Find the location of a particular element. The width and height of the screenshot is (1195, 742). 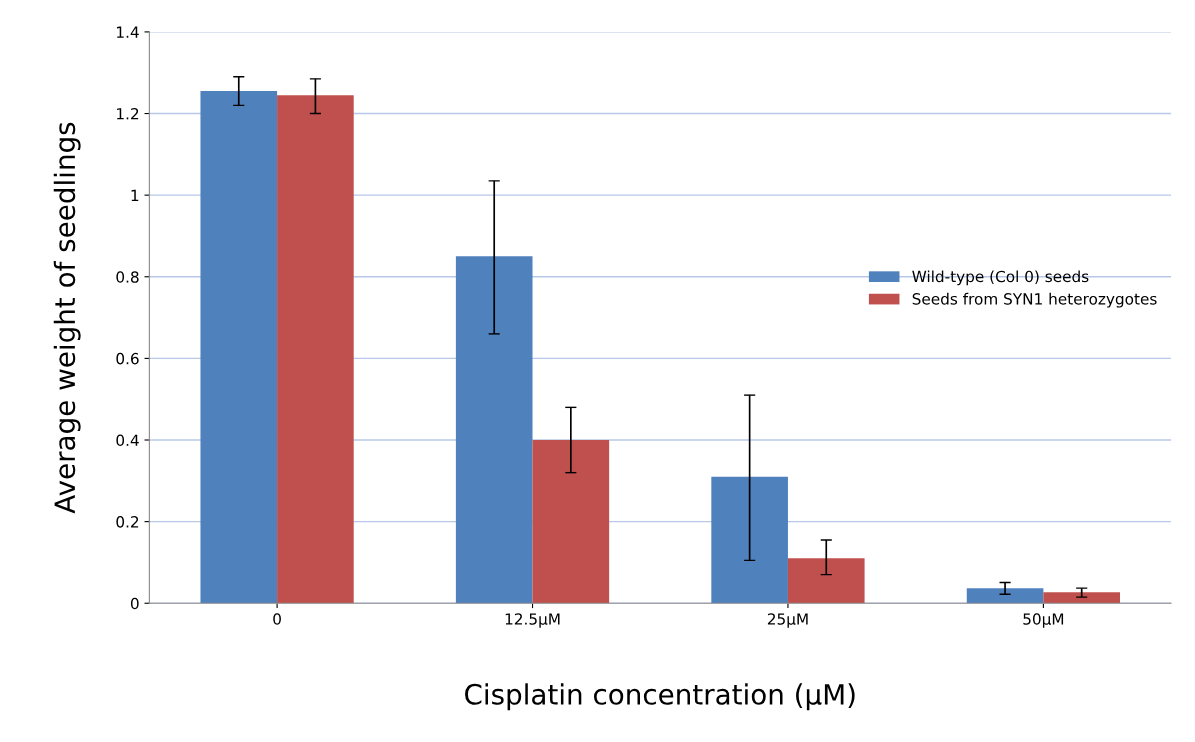

x-tick-label: 50µM is located at coordinates (1043, 620).